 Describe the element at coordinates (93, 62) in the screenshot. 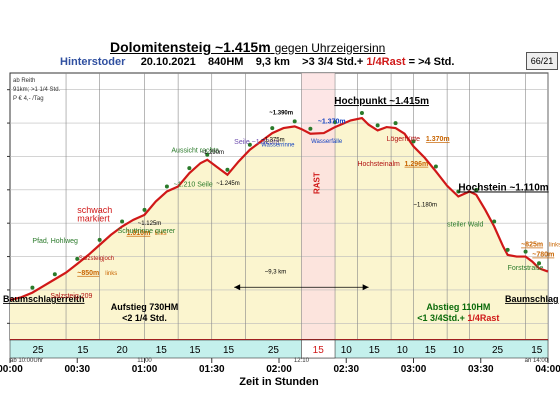

I see `place: Hinterstoder` at that location.